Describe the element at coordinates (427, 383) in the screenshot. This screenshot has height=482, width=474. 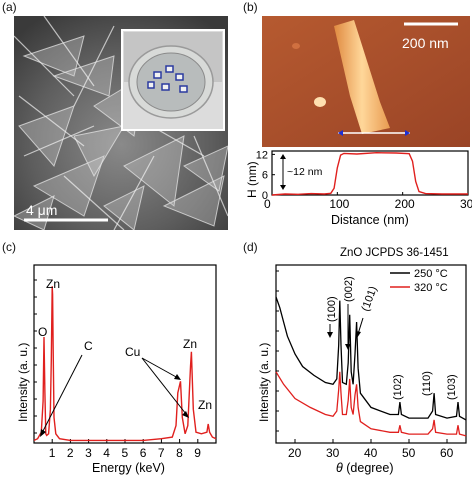
I see `peak-110: (110)` at that location.